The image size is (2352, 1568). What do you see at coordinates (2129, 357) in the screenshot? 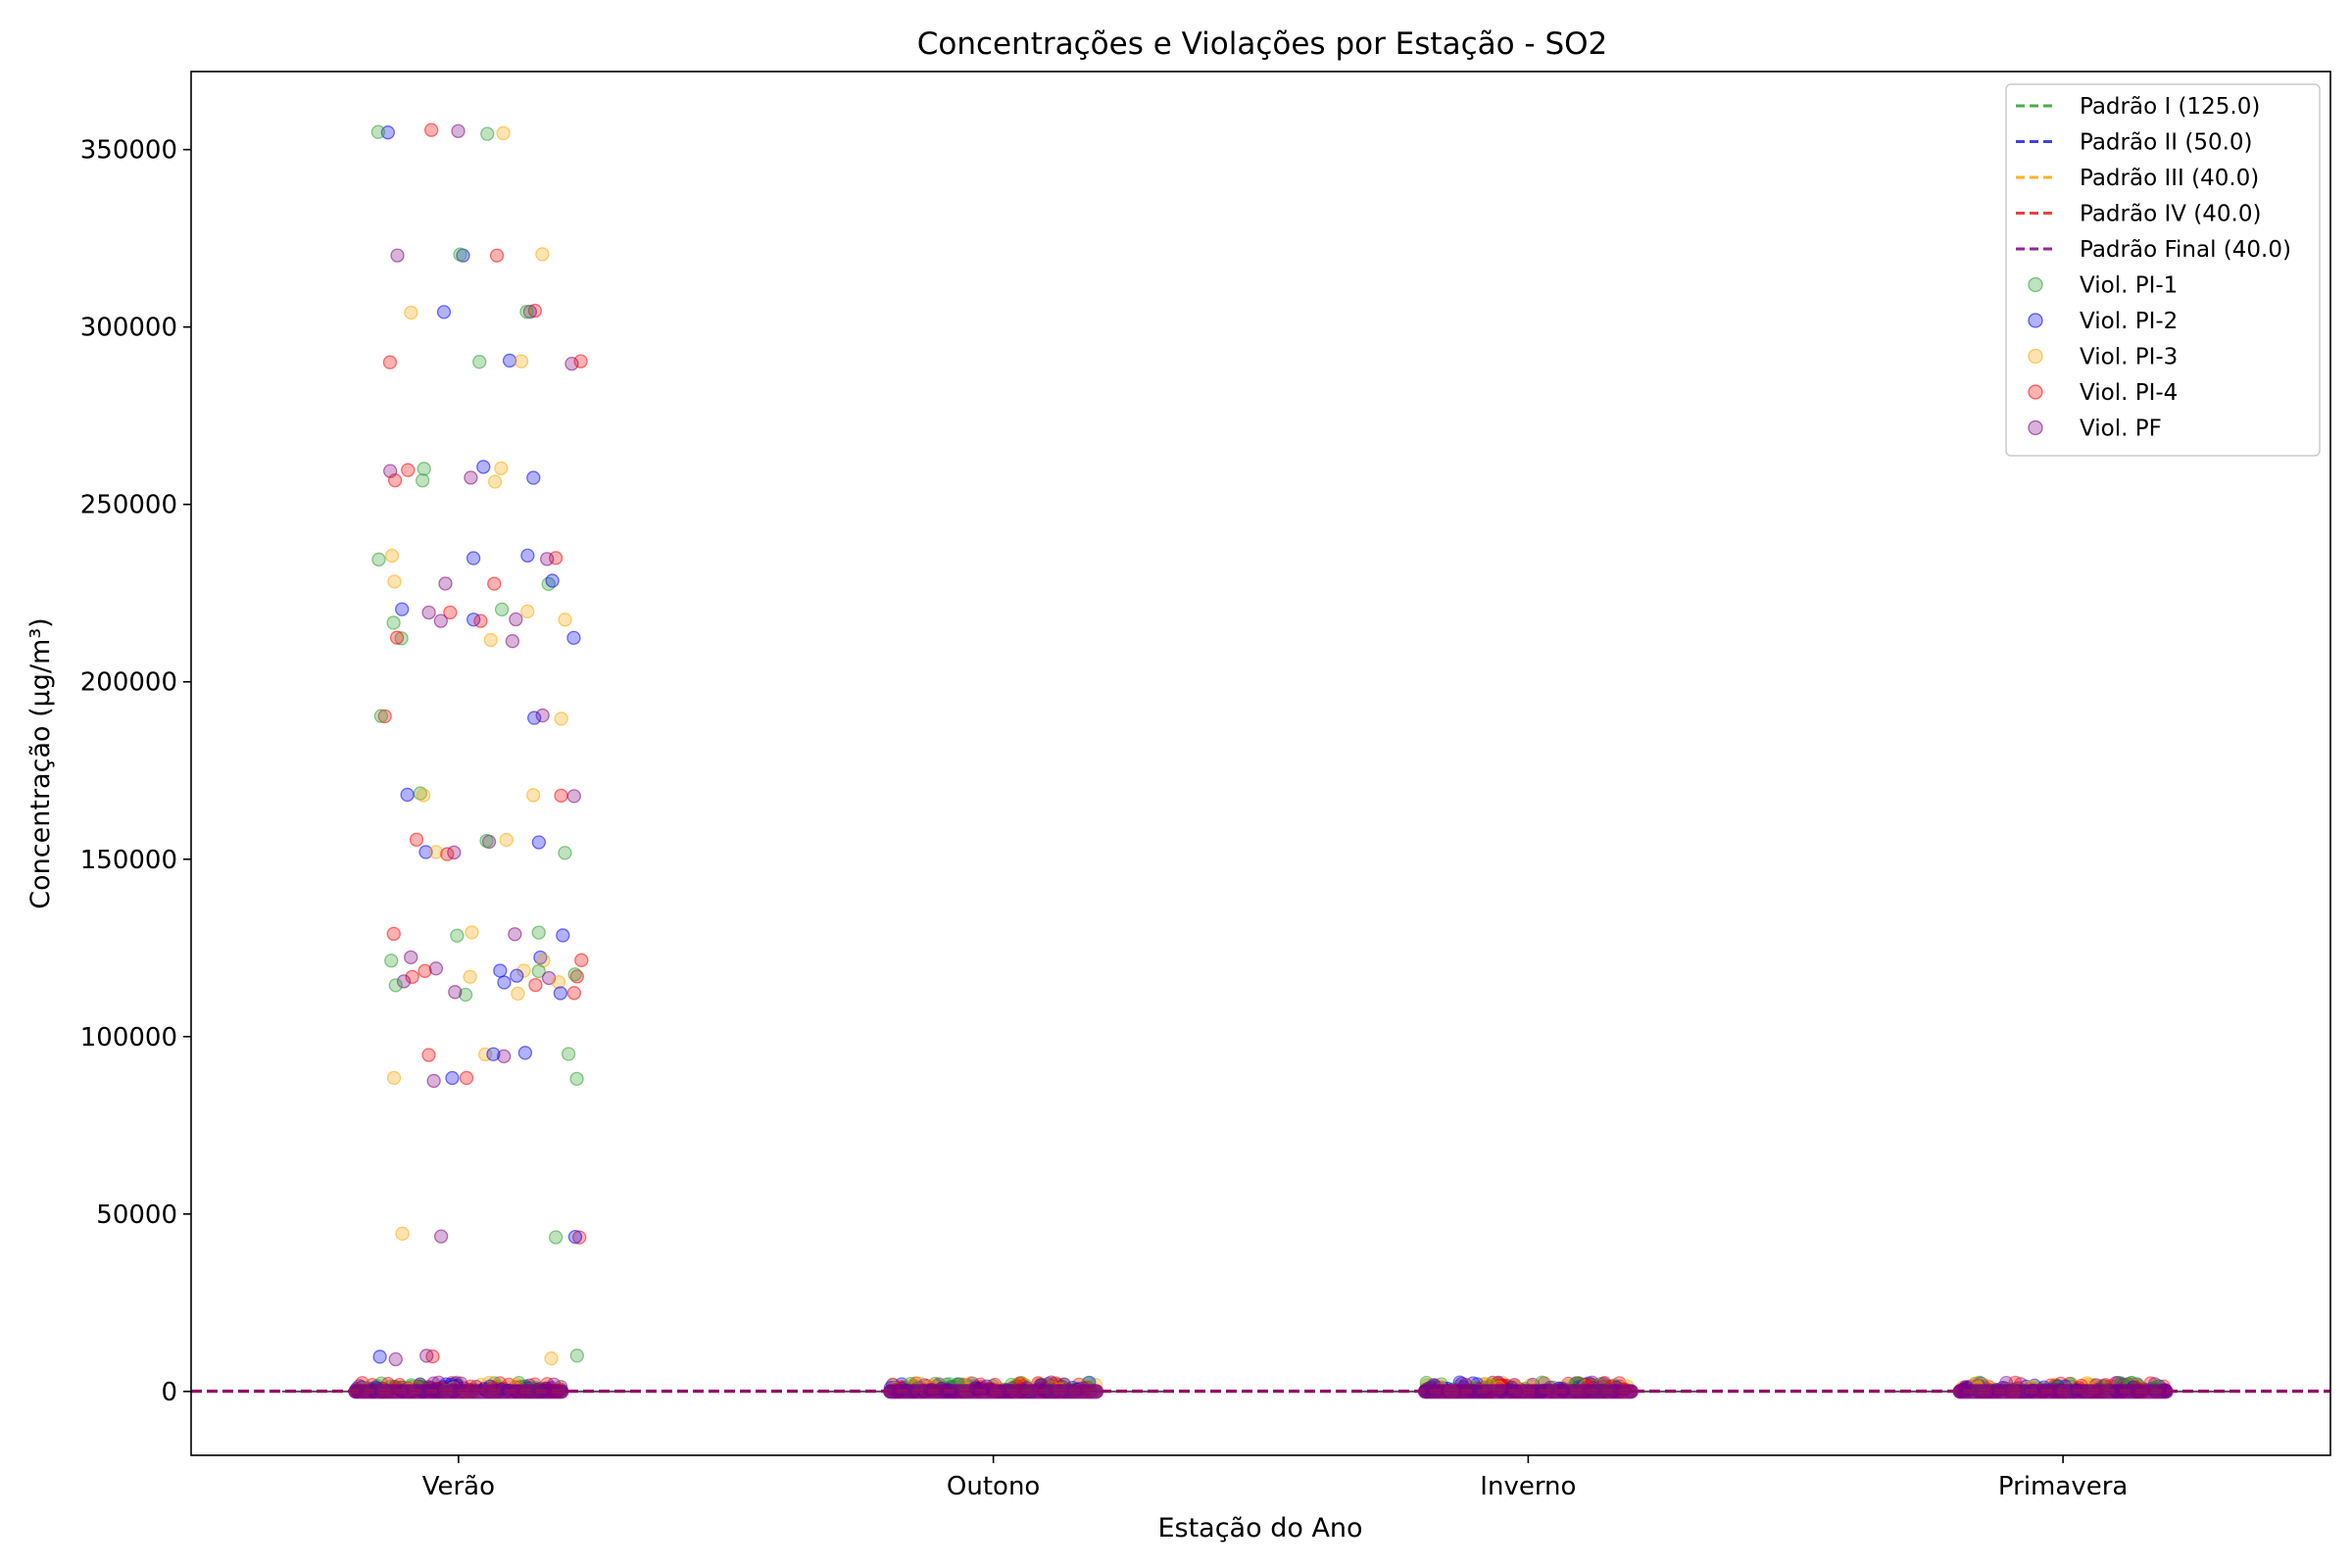
I see `legend-entry-label: Viol. PI-3` at bounding box center [2129, 357].